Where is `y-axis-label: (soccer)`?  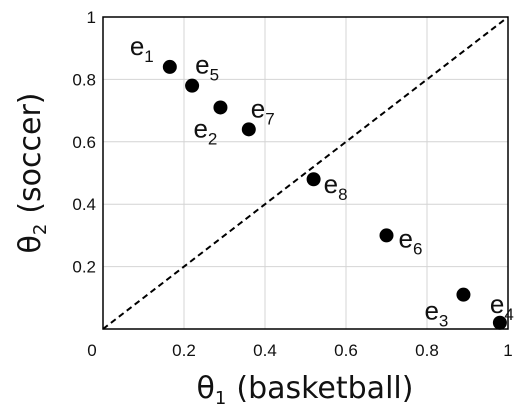 y-axis-label: (soccer) is located at coordinates (30, 153).